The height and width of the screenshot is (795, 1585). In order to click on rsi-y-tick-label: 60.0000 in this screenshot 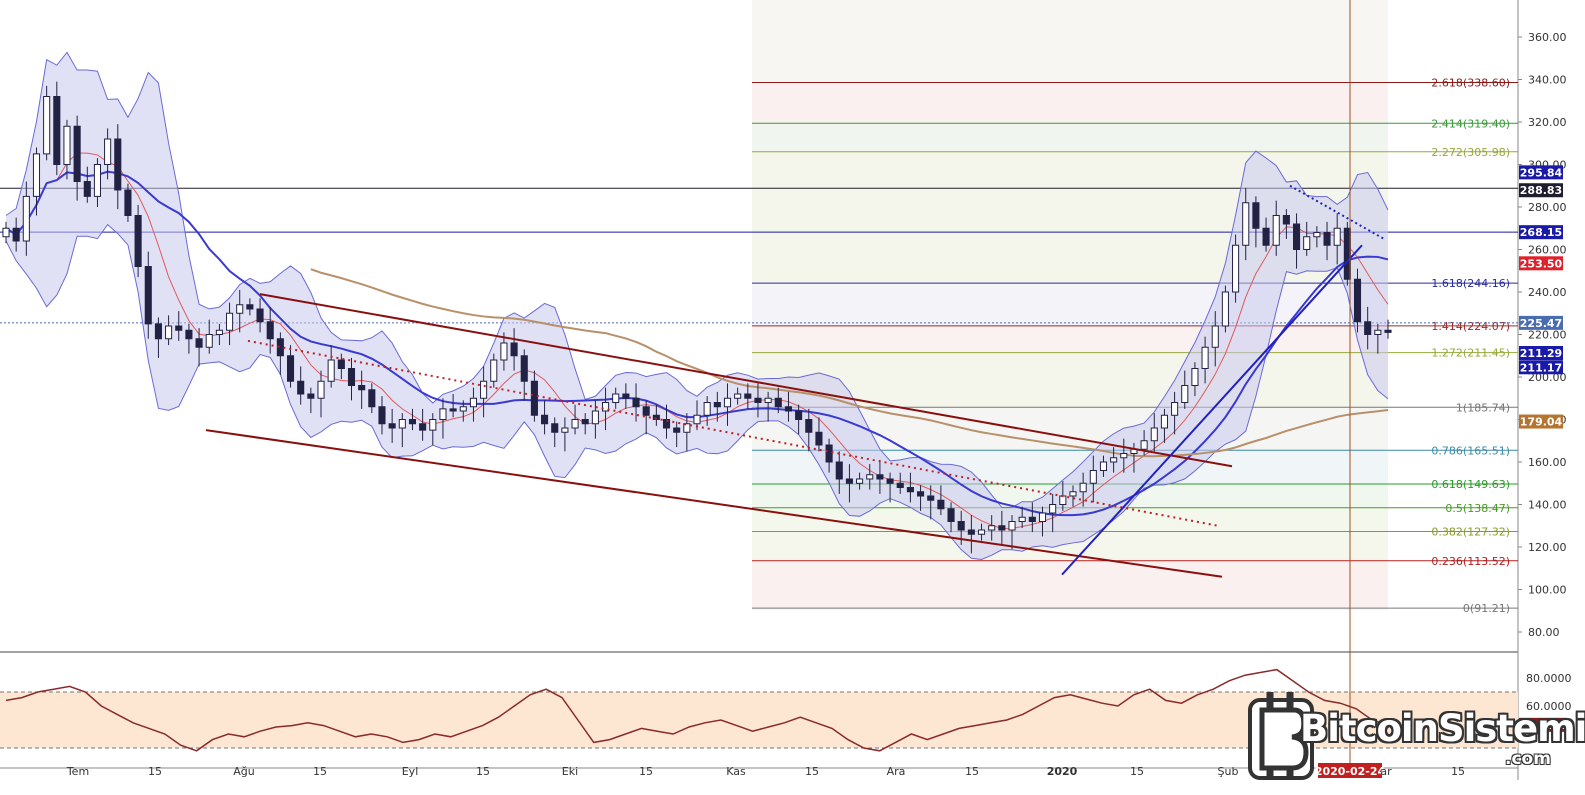, I will do `click(1549, 706)`.